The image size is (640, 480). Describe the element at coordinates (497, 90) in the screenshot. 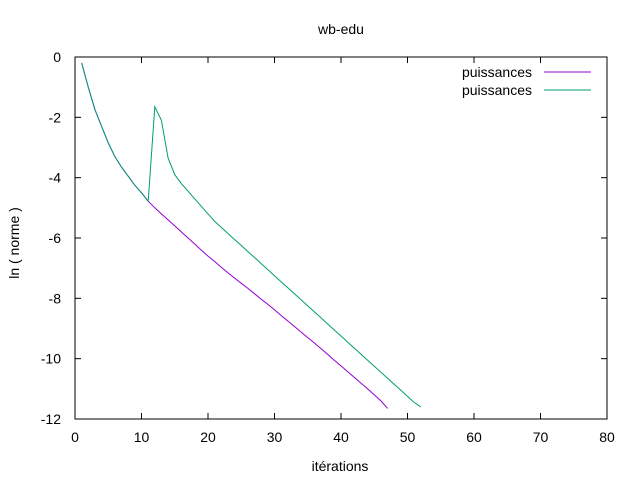

I see `legend-label-2: puissances` at that location.